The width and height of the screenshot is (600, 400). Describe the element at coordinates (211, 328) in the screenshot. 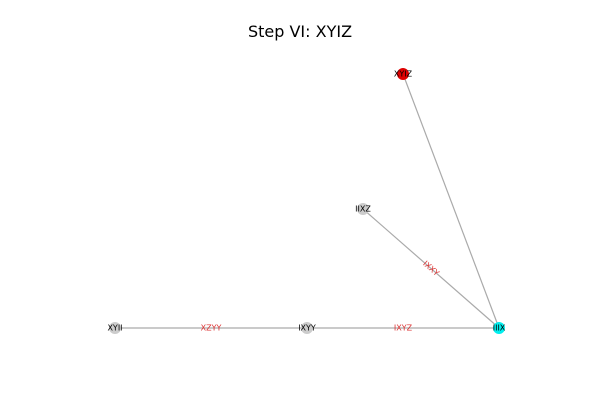

I see `edge-label: XZYY` at that location.